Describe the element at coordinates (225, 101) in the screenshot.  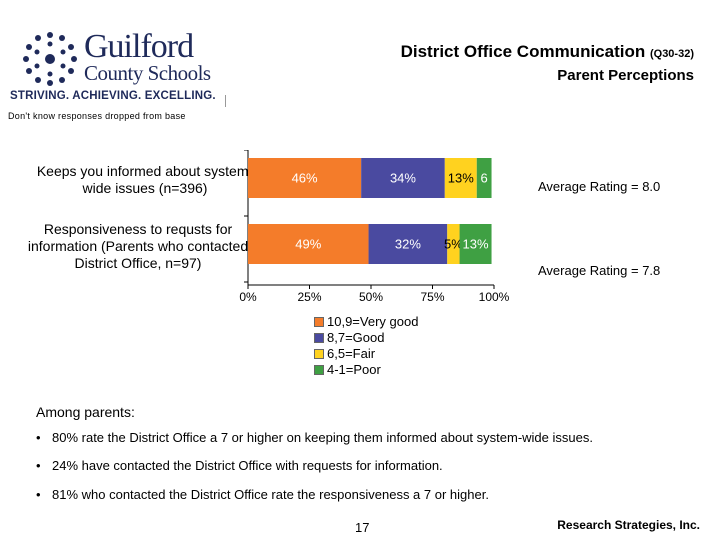
I see `divider` at that location.